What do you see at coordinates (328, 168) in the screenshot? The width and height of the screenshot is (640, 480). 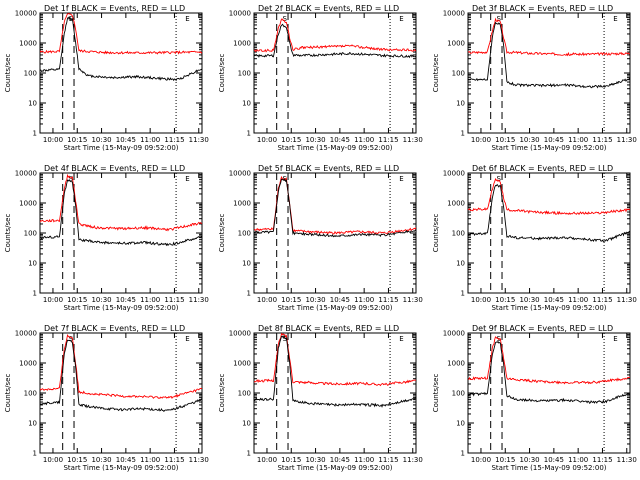 I see `panel-title: Det 5f BLACK = Events, RED = LLD` at bounding box center [328, 168].